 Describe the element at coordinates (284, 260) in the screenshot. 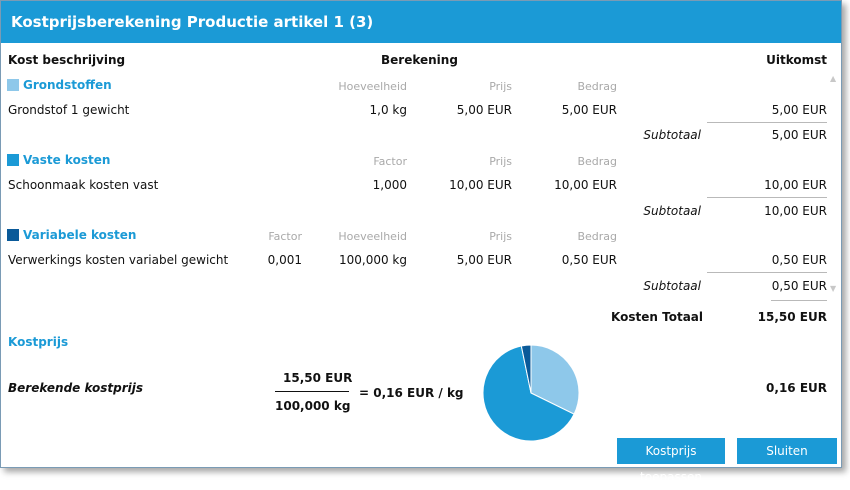

I see `row-value: 0,001` at that location.